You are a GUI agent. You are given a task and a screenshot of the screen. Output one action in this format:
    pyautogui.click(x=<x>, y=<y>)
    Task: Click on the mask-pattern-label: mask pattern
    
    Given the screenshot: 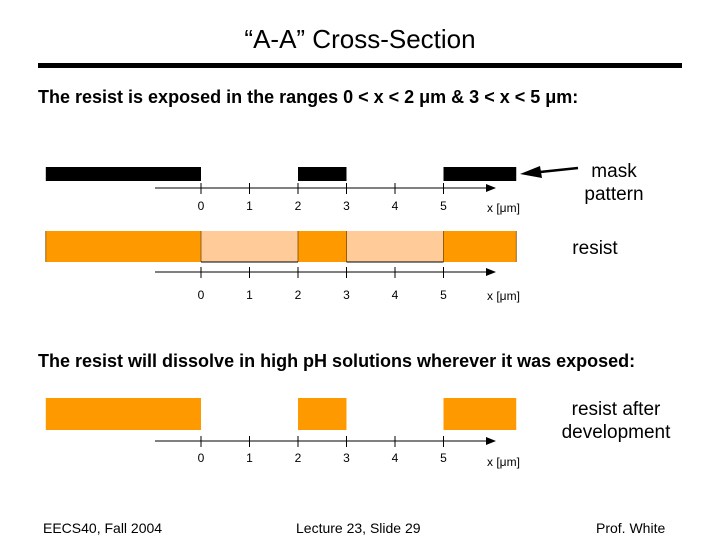 What is the action you would take?
    pyautogui.click(x=614, y=183)
    